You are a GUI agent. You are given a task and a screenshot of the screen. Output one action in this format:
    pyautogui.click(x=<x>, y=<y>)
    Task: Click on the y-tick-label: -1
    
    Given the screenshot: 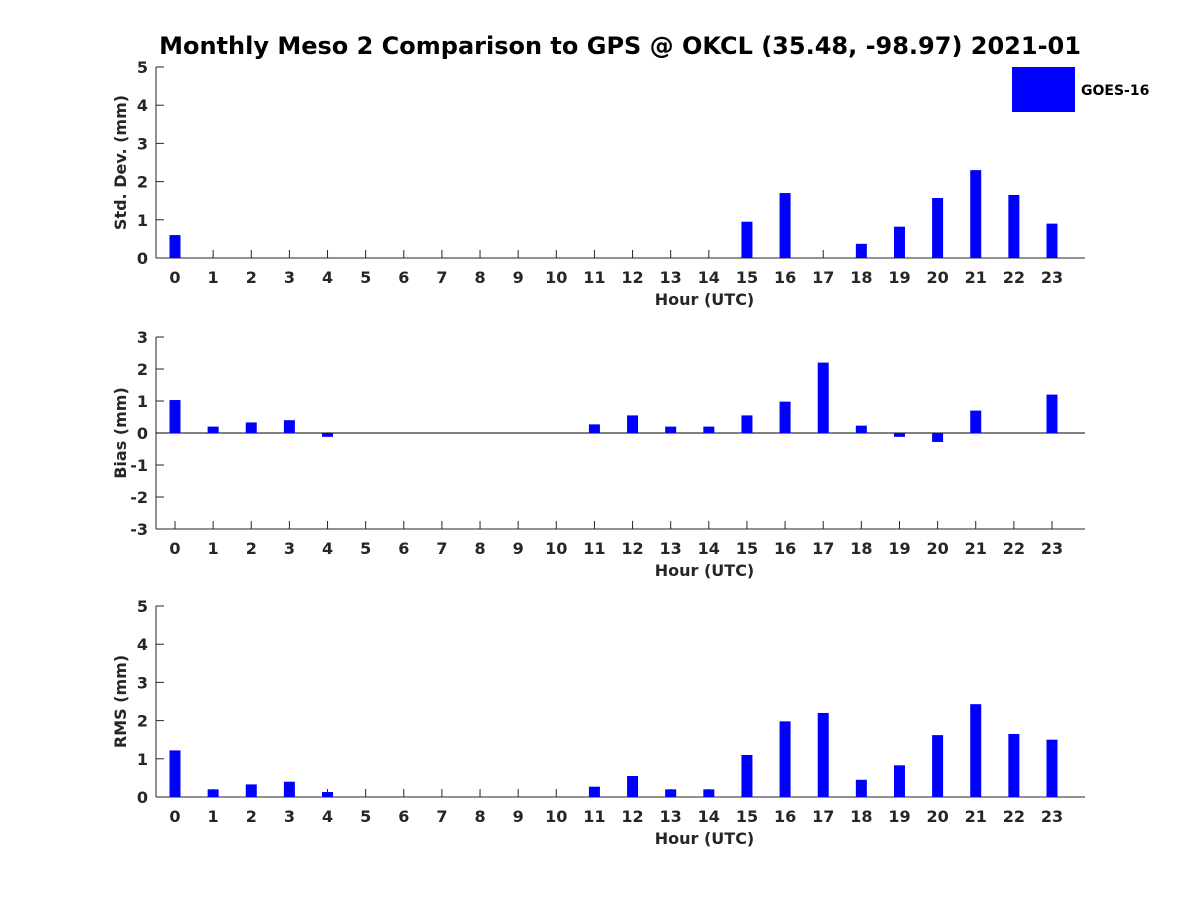 What is the action you would take?
    pyautogui.click(x=139, y=465)
    